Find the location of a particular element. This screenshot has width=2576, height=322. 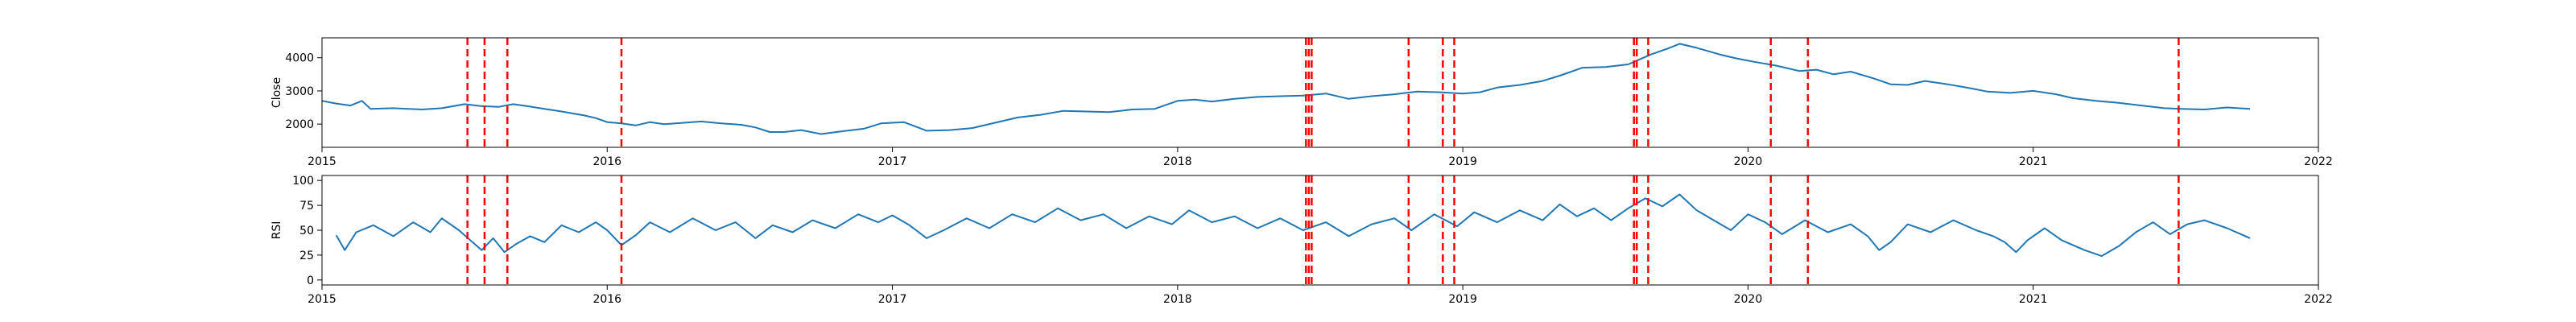

rsi-y-tick-label: 0 is located at coordinates (310, 281).